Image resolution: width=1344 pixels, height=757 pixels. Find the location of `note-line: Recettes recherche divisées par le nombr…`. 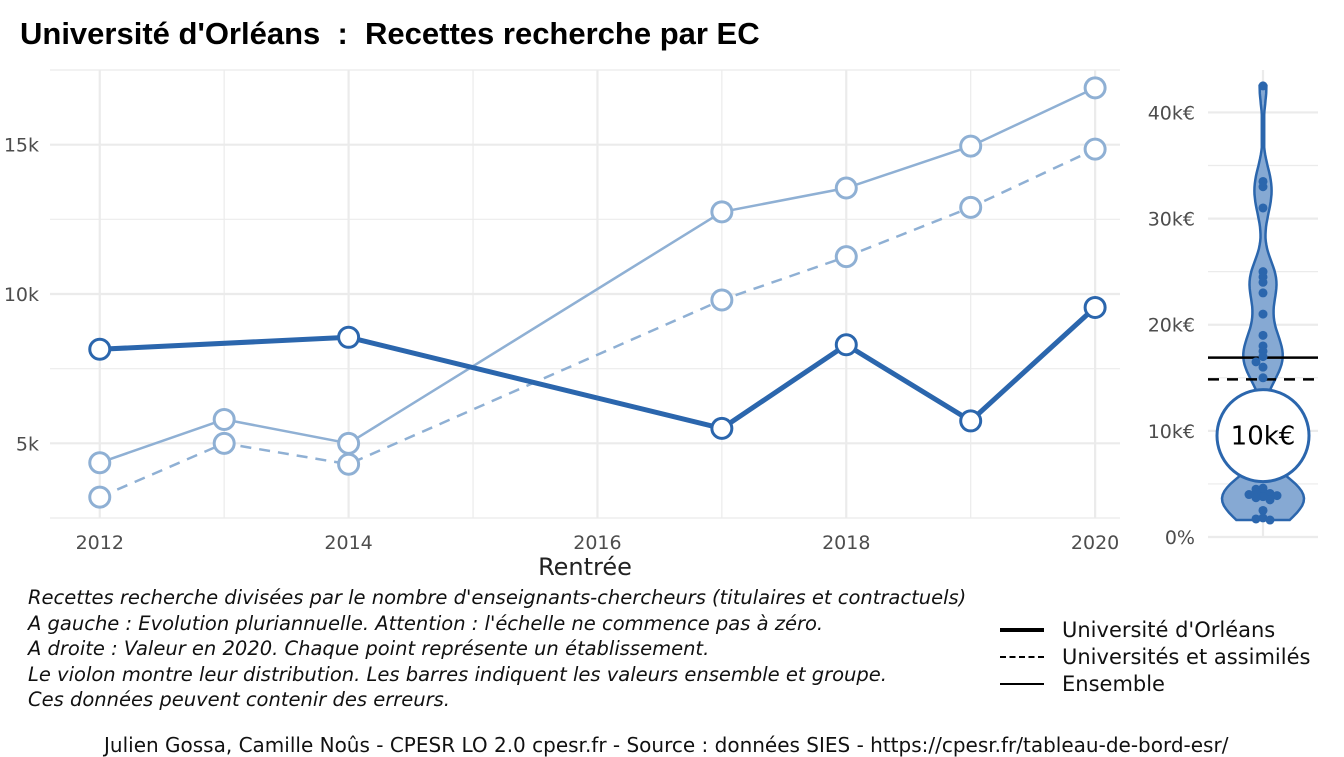

note-line: Recettes recherche divisées par le nombr… is located at coordinates (497, 597).